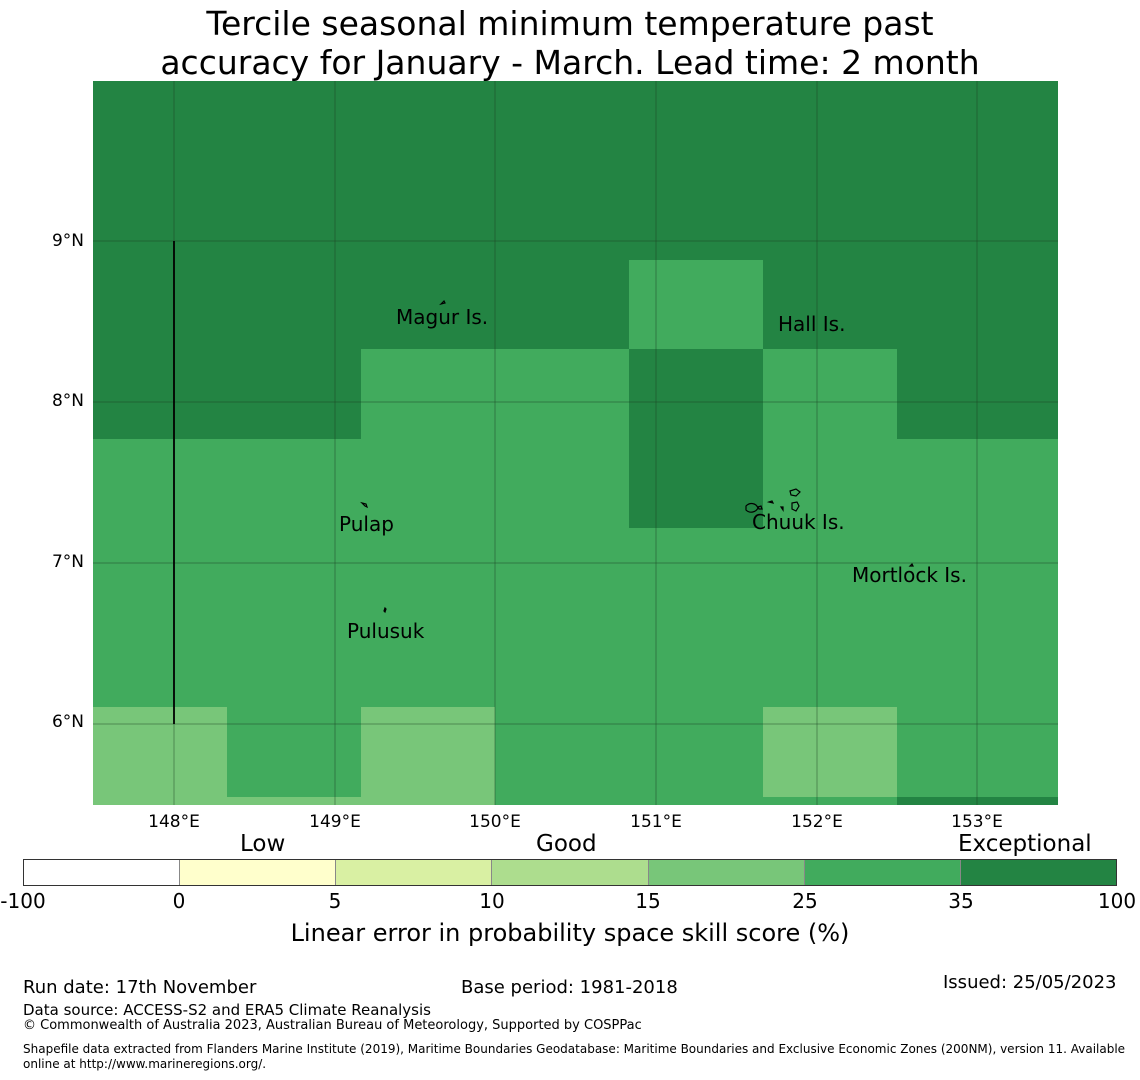 Image resolution: width=1140 pixels, height=1080 pixels. Describe the element at coordinates (492, 901) in the screenshot. I see `colorbar-tick: 10` at that location.